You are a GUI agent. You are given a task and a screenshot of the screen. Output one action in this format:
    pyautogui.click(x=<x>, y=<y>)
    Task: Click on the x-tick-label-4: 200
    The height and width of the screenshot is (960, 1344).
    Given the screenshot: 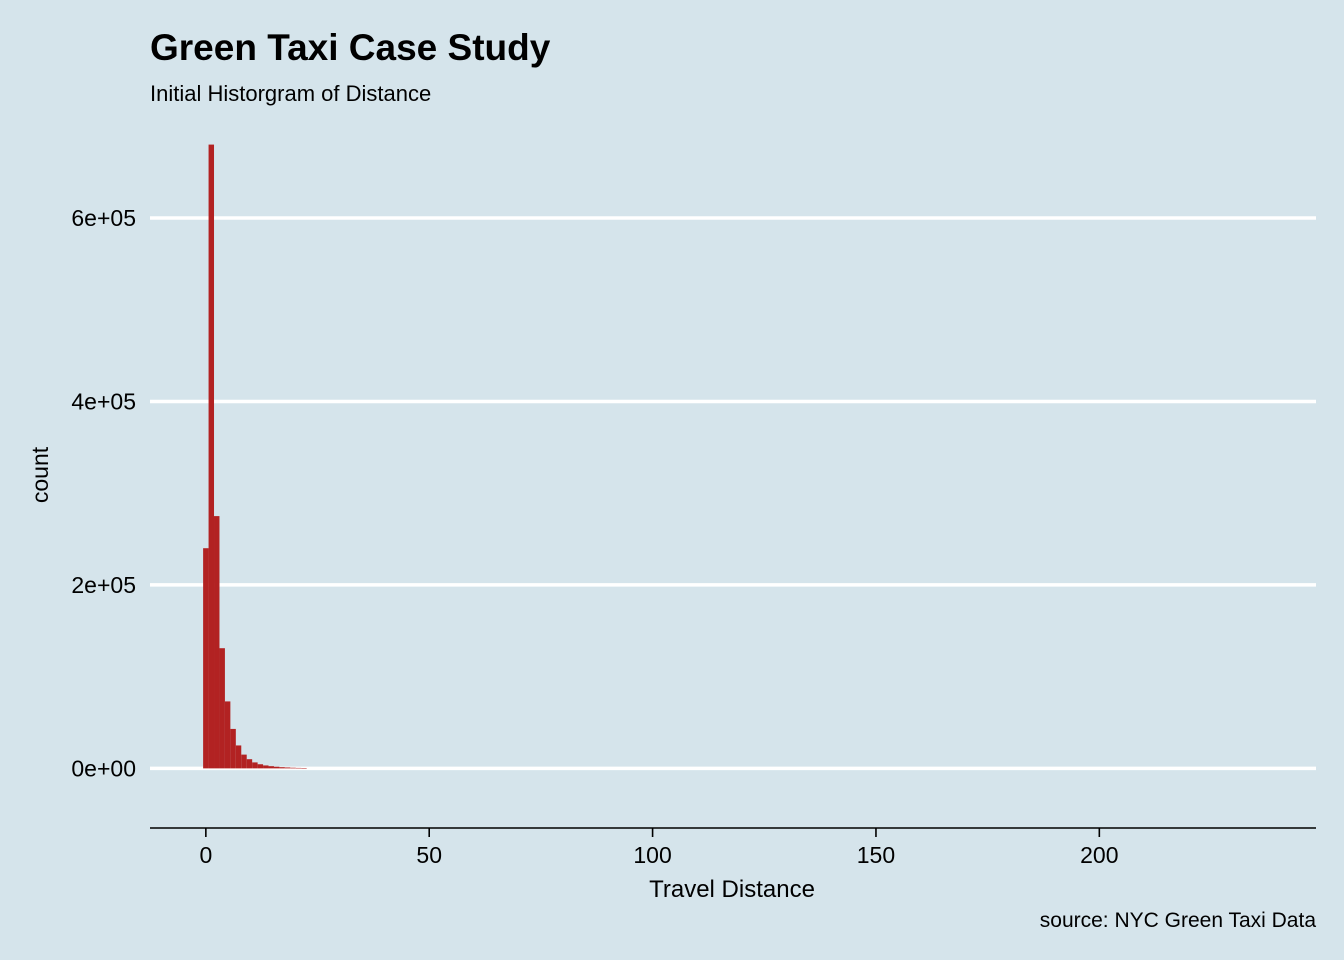 What is the action you would take?
    pyautogui.click(x=1099, y=855)
    